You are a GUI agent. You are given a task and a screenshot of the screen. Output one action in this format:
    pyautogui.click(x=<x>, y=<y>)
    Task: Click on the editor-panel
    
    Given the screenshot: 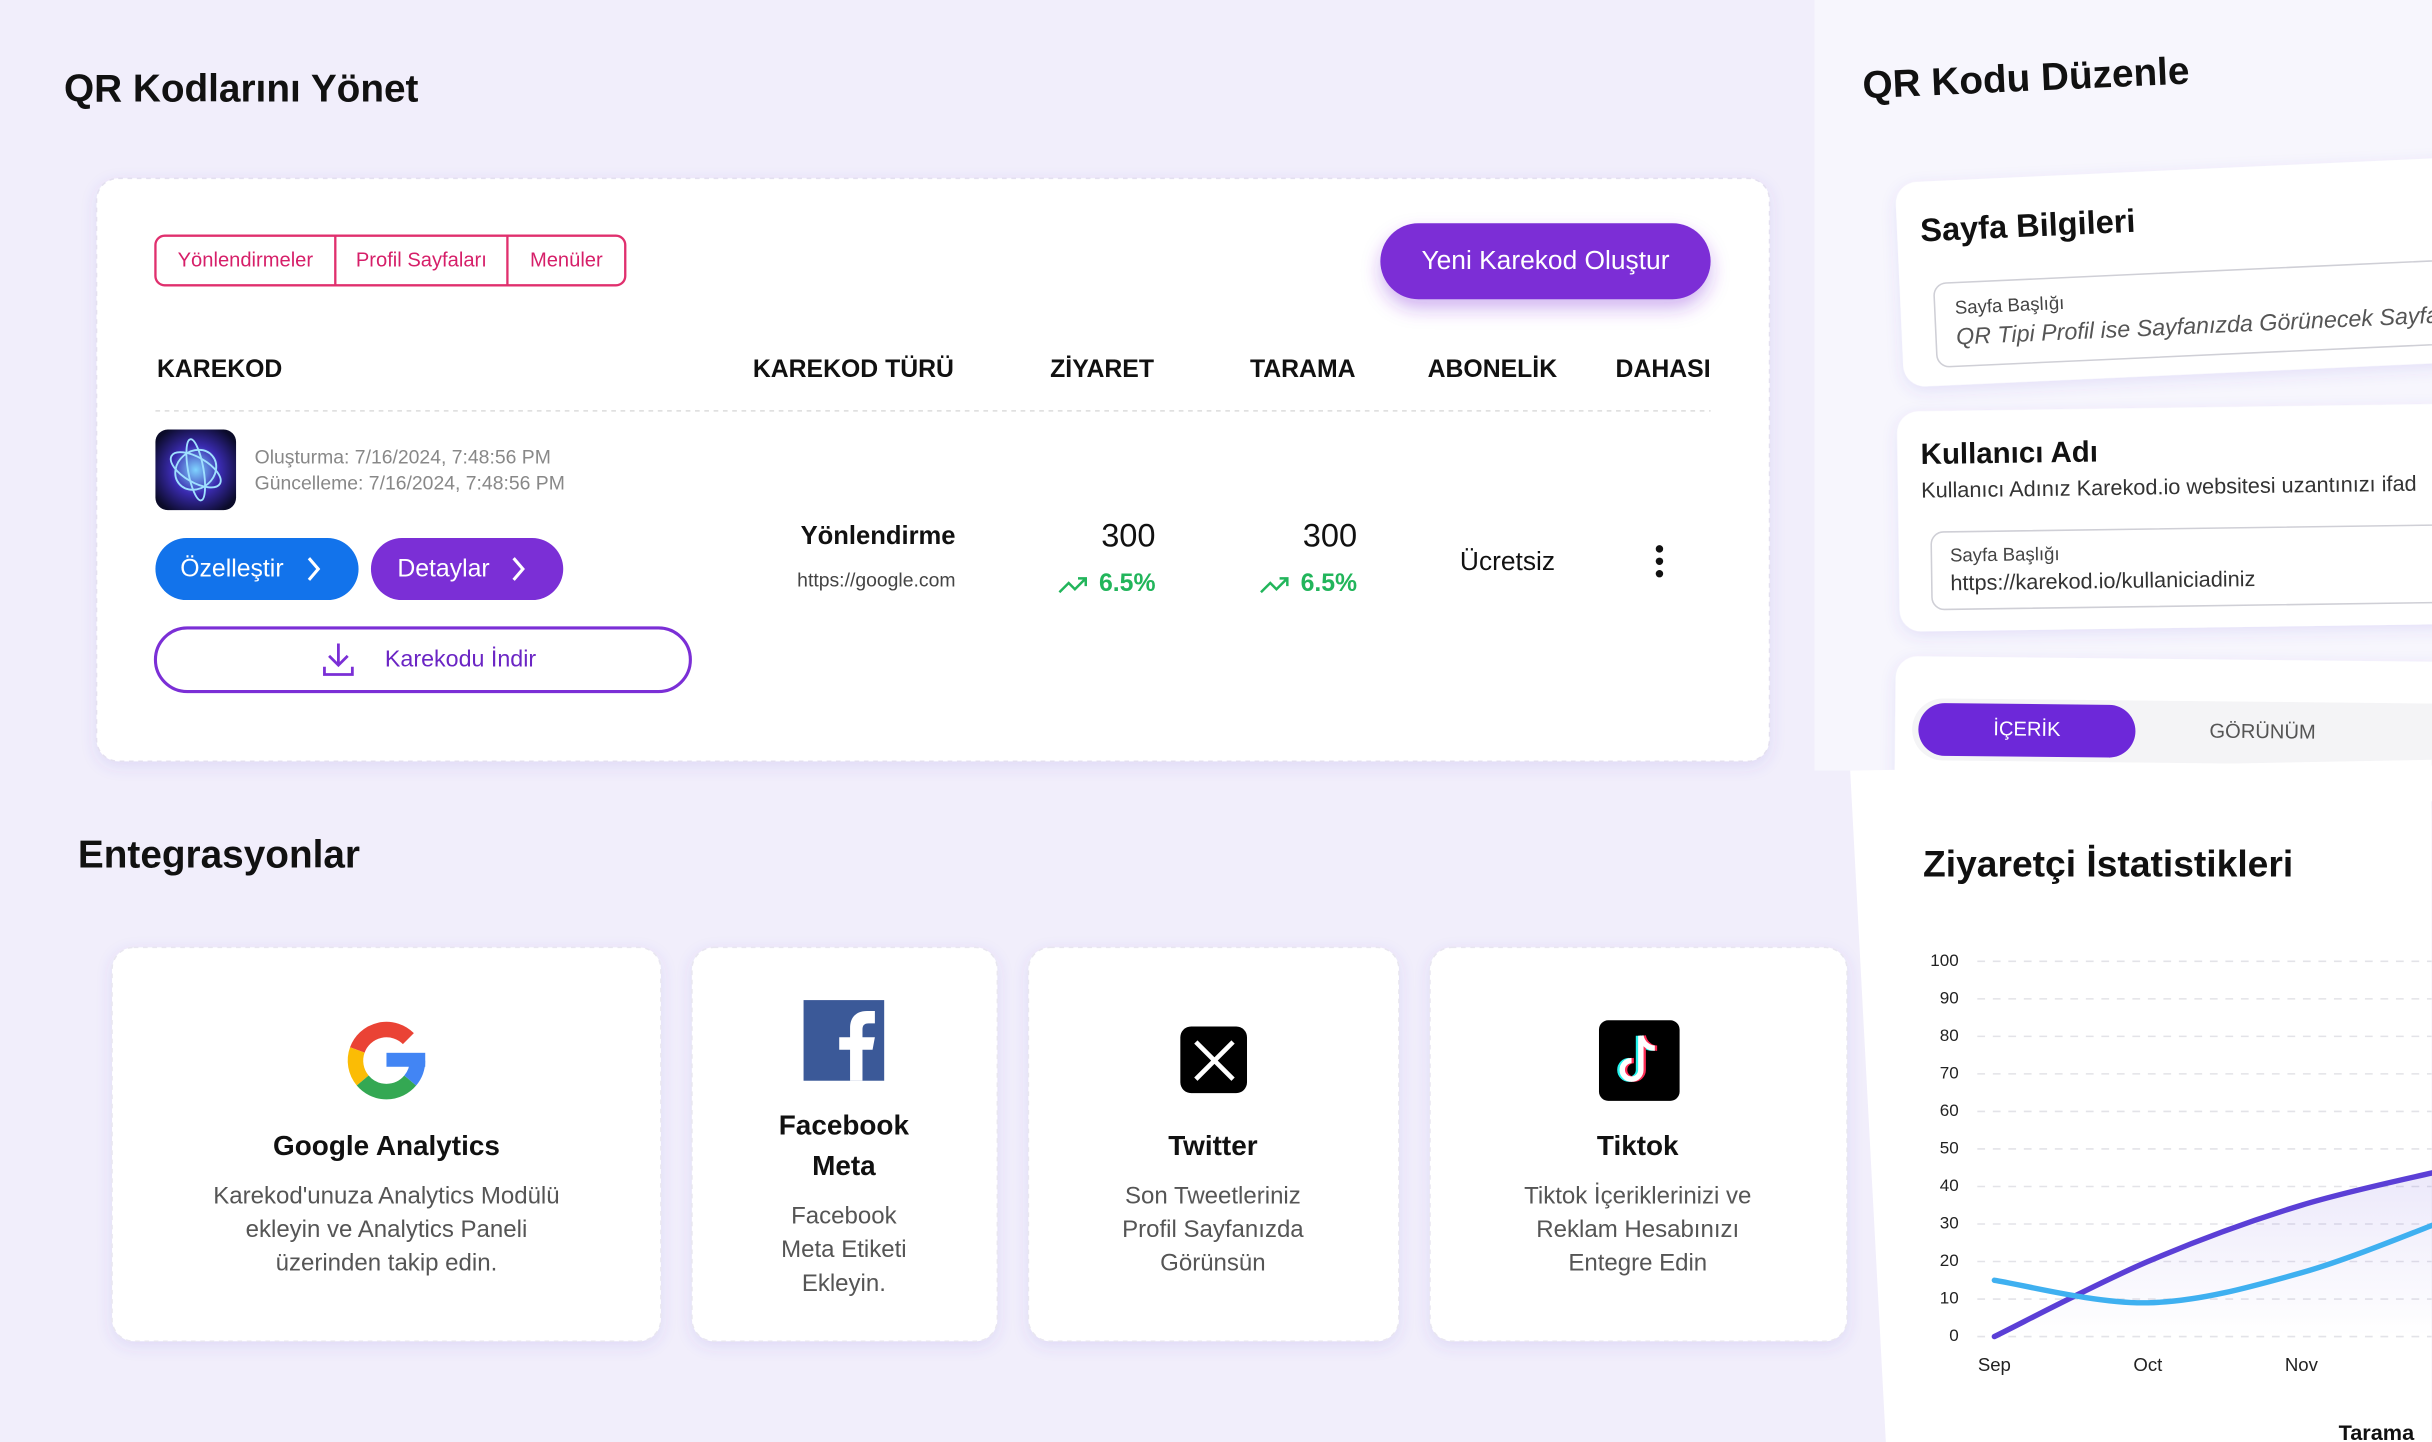 What is the action you would take?
    pyautogui.click(x=2123, y=385)
    